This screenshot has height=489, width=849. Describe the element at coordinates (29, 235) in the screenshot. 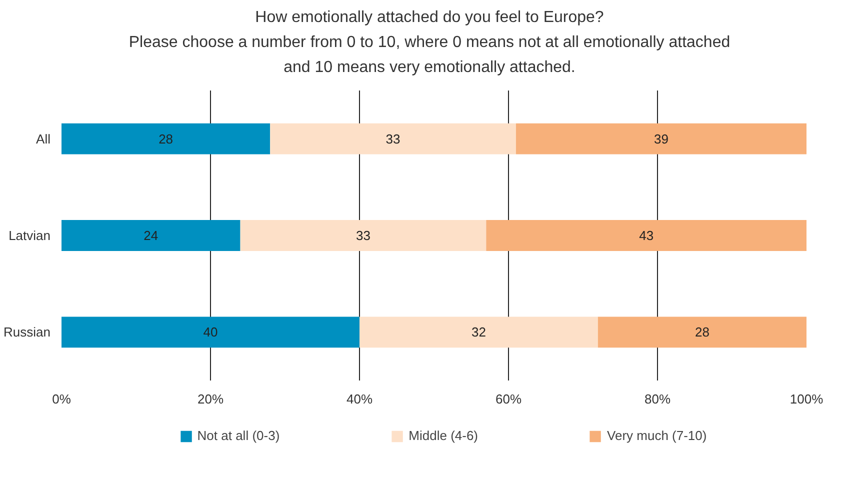

I see `y-tick-label: Latvian` at that location.